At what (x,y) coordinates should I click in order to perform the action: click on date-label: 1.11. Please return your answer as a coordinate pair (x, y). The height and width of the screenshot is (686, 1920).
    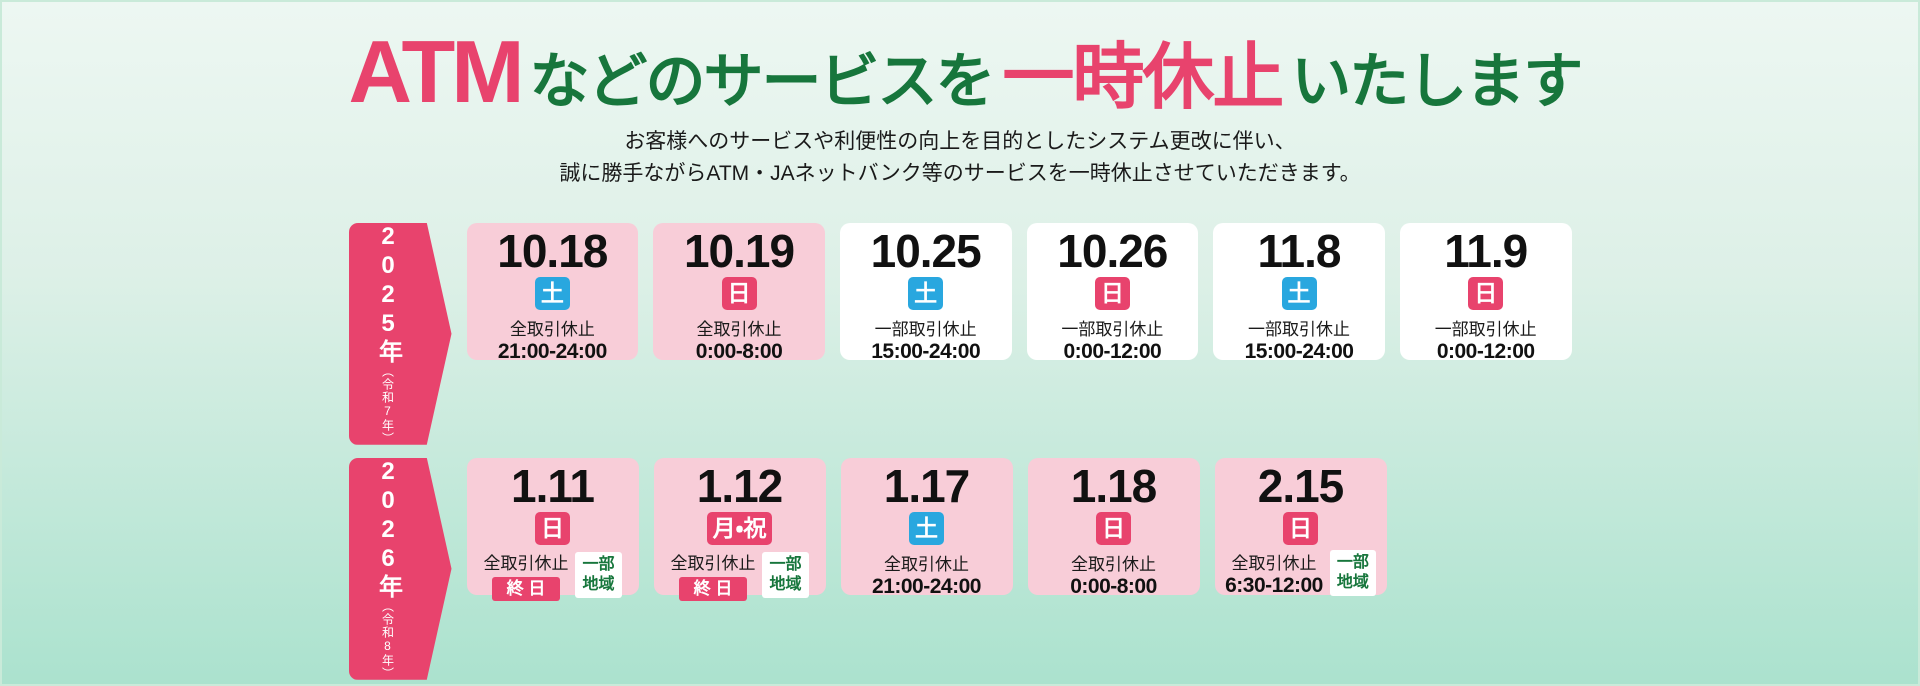
    Looking at the image, I should click on (553, 485).